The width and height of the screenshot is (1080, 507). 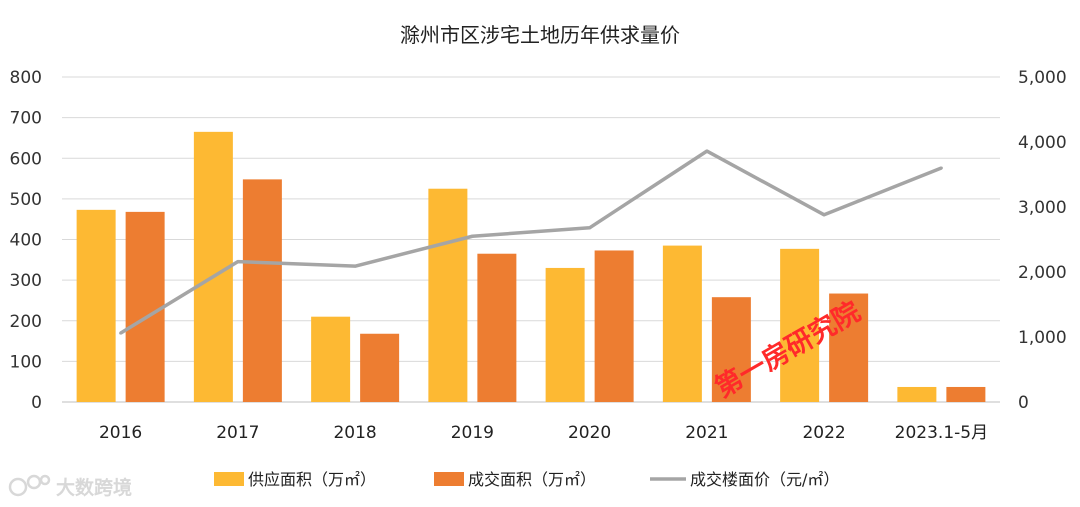 I want to click on legend-deal-swatch, so click(x=449, y=479).